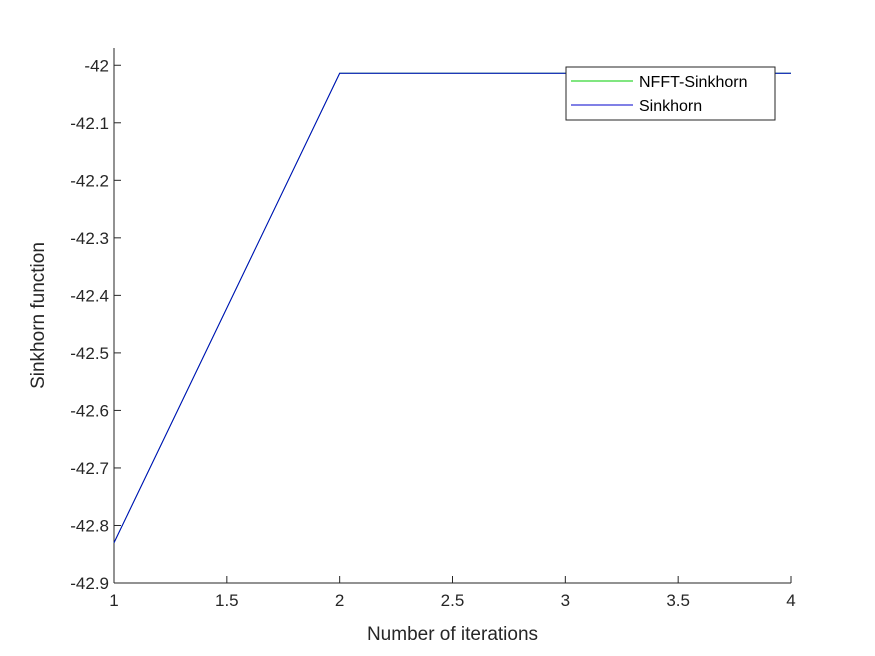 The height and width of the screenshot is (656, 875). Describe the element at coordinates (89, 410) in the screenshot. I see `y-tick-label: -42.6` at that location.